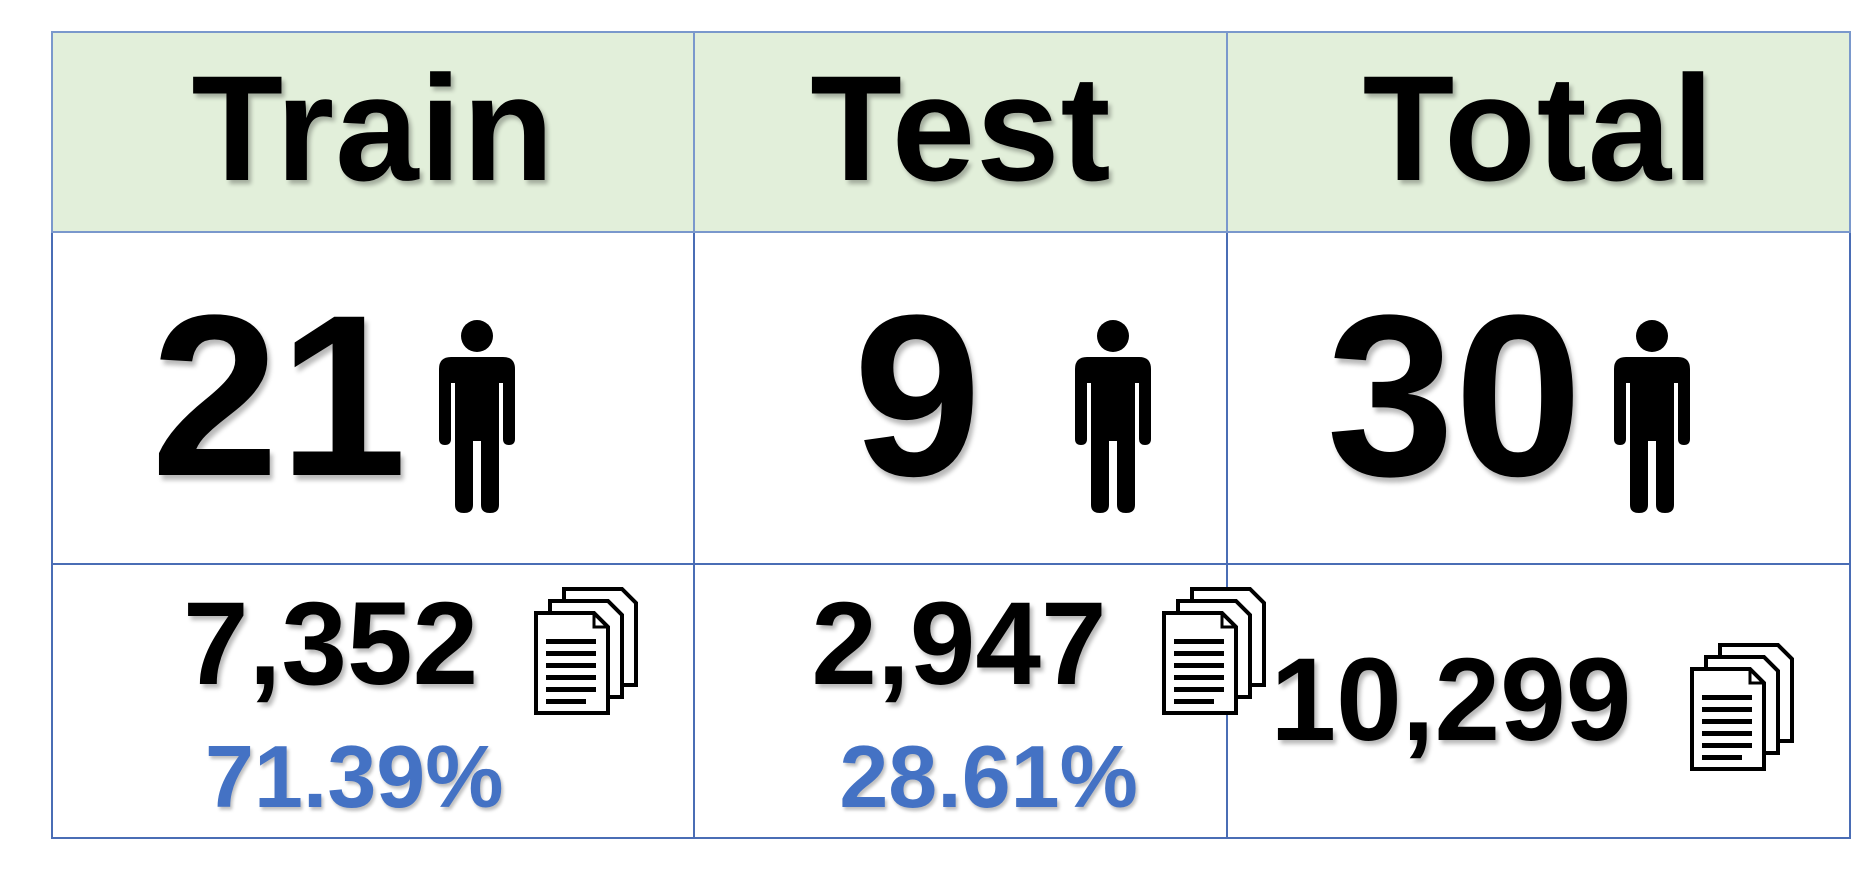 This screenshot has width=1852, height=883. Describe the element at coordinates (959, 644) in the screenshot. I see `samples-count-test: 2,947` at that location.